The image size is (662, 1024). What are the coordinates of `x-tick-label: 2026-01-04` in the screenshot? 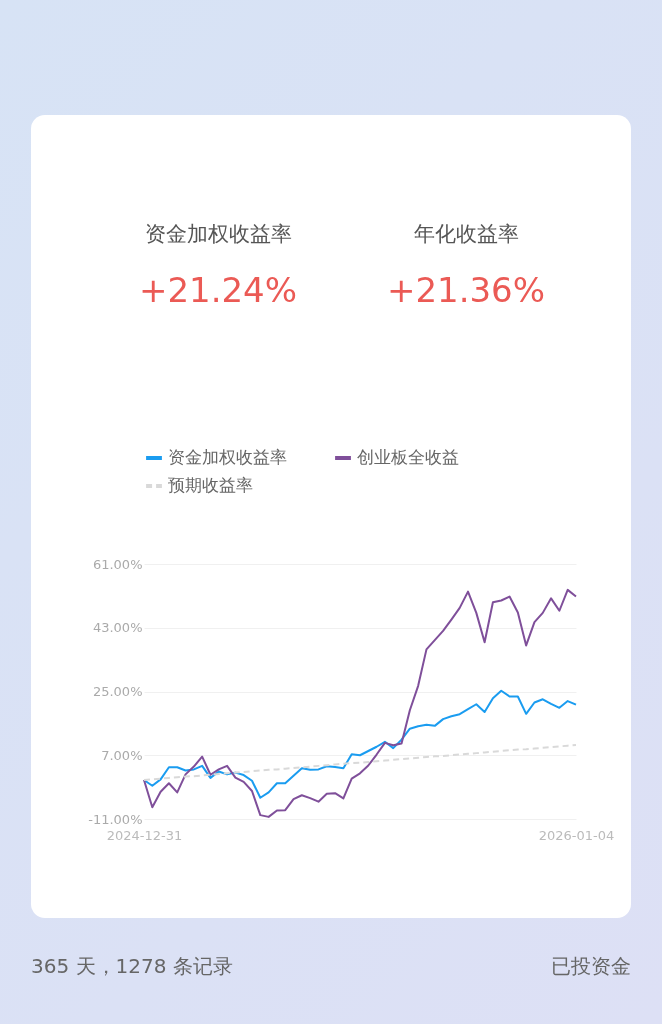 It's located at (576, 835).